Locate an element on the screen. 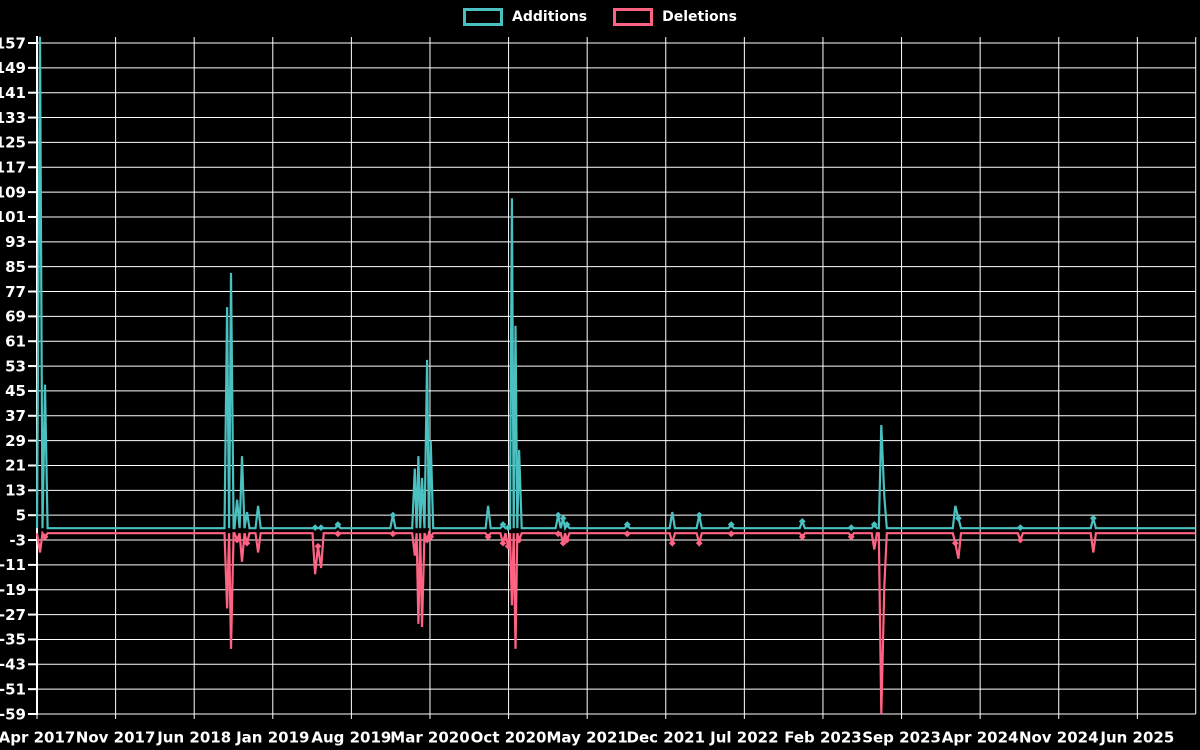 The image size is (1200, 750). svg-text: 45 is located at coordinates (15, 391).